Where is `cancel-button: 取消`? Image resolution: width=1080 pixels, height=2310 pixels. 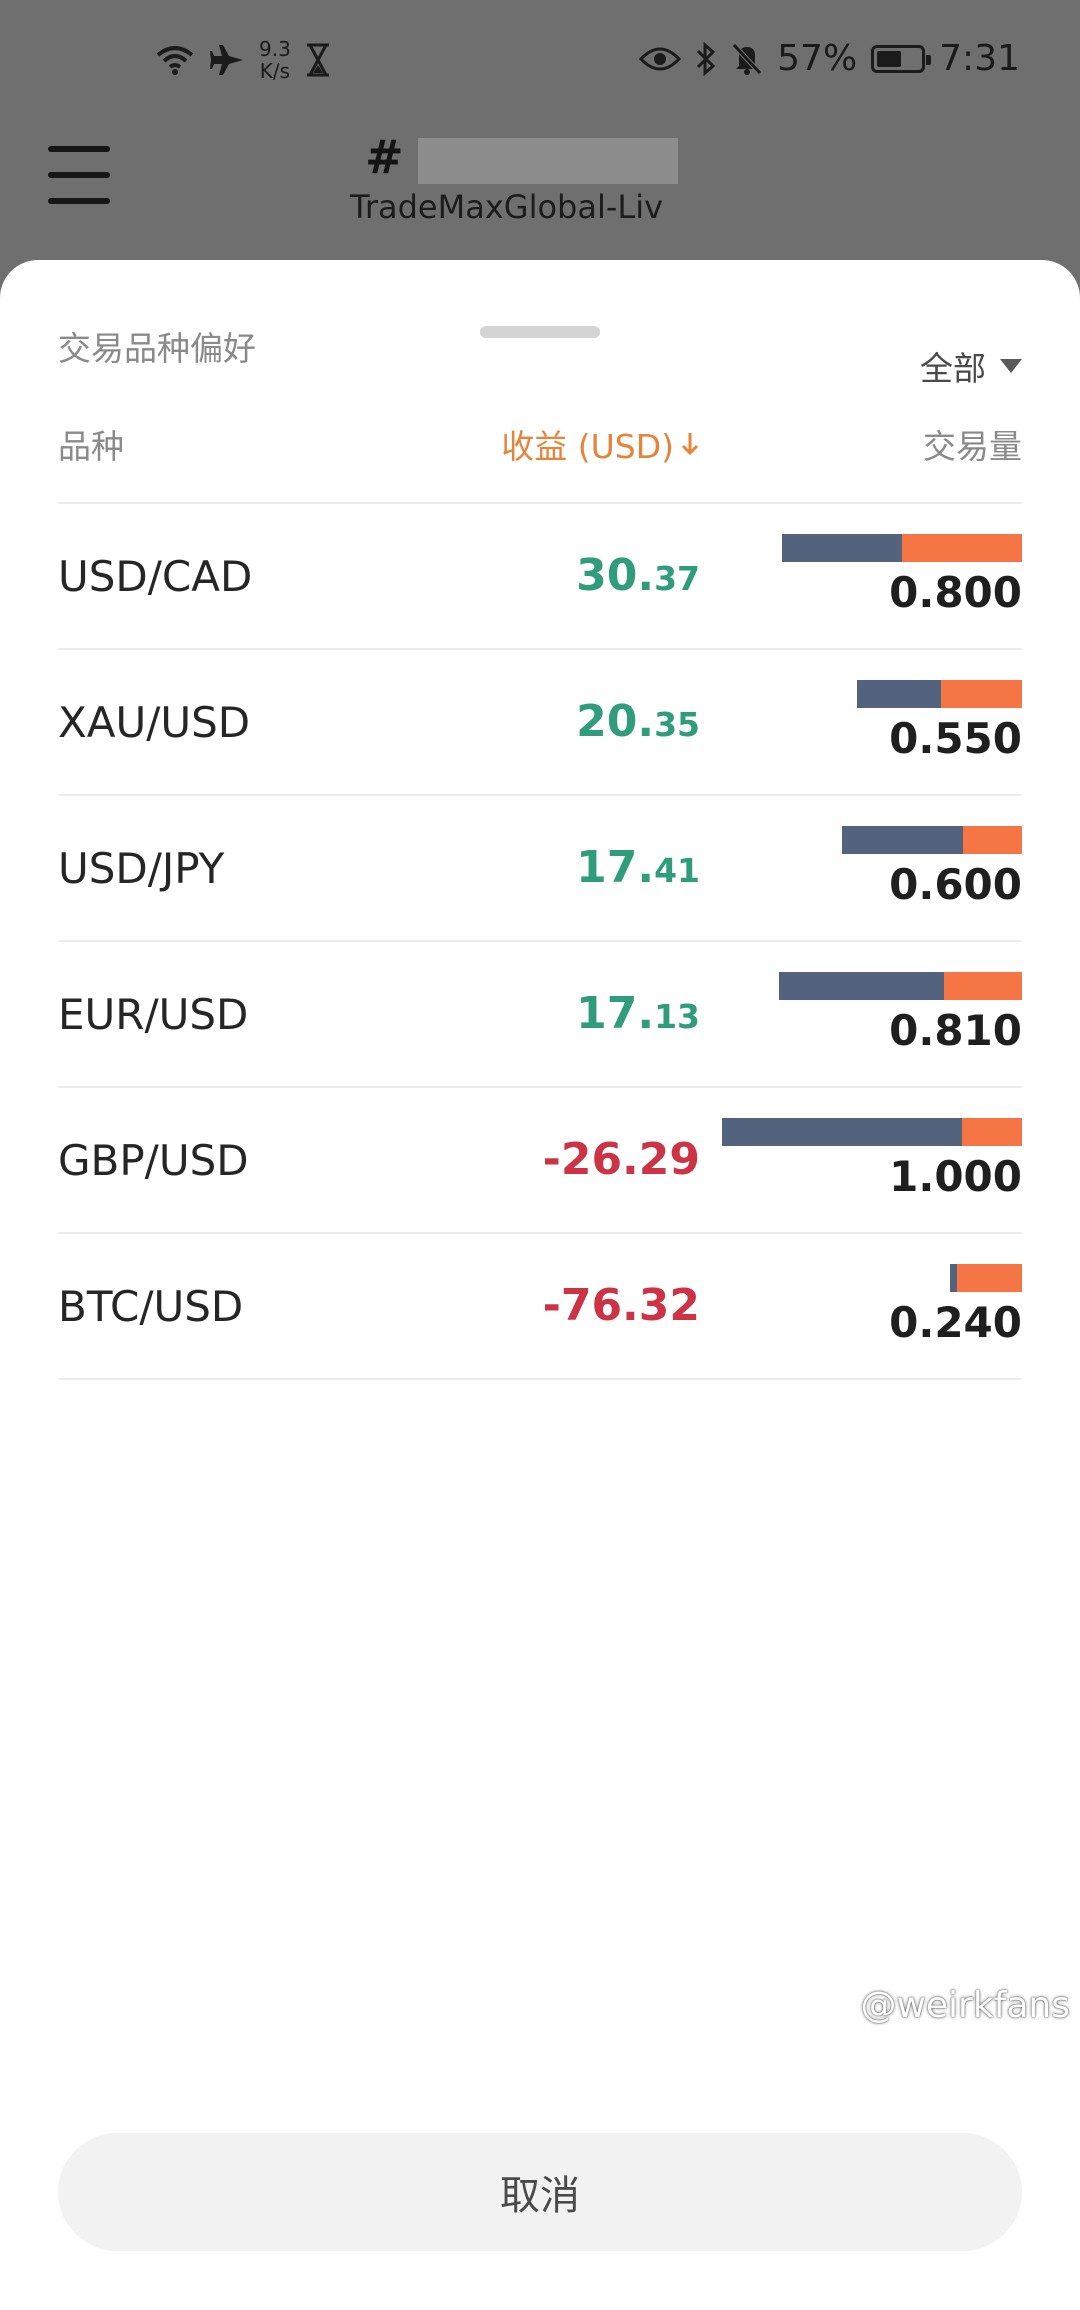 cancel-button: 取消 is located at coordinates (540, 2192).